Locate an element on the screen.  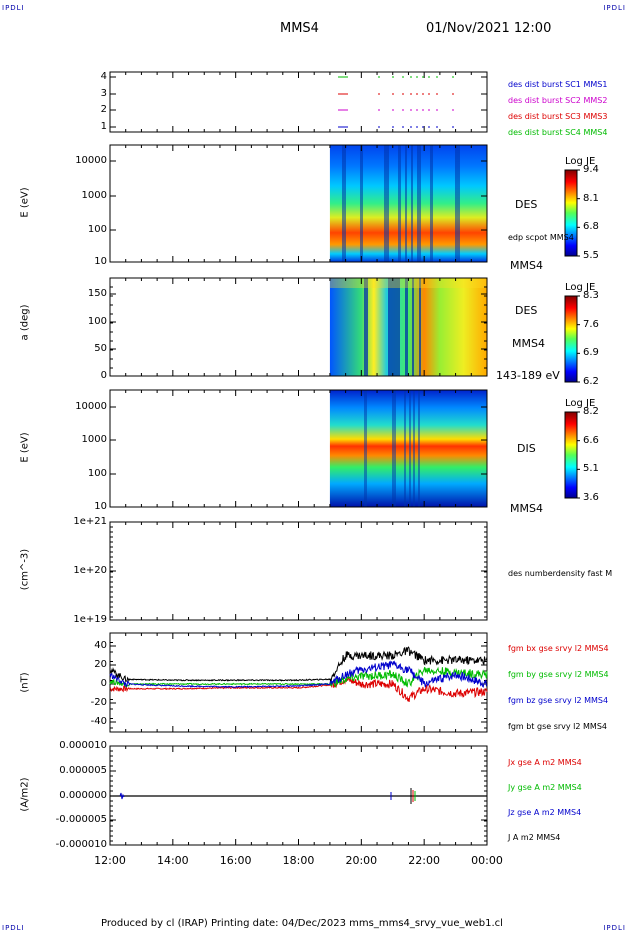
time-axis-tick-label: 22:00 is located at coordinates (424, 860).